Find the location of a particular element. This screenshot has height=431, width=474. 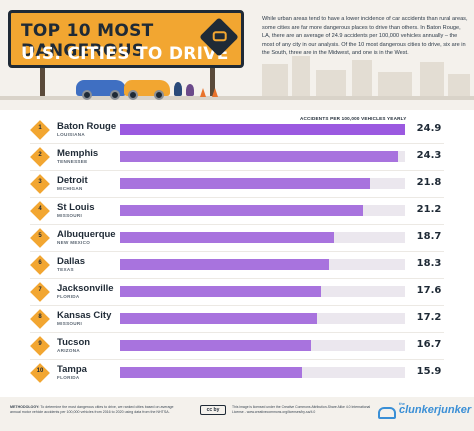

value-column-header: ACCIDENTS PER 100,000 VEHICLES YEARLY is located at coordinates (353, 118).